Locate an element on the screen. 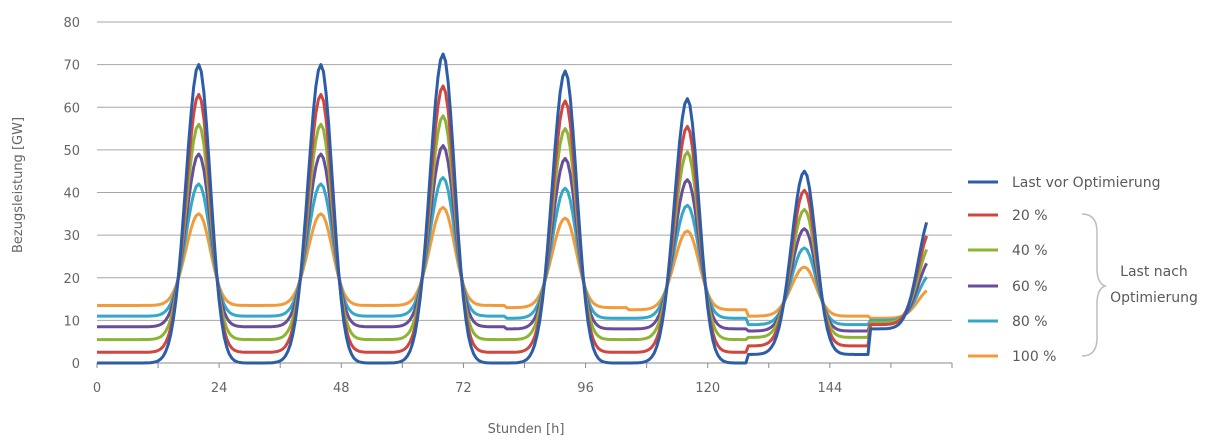 This screenshot has height=440, width=1207. x-tick-label: 24 is located at coordinates (219, 388).